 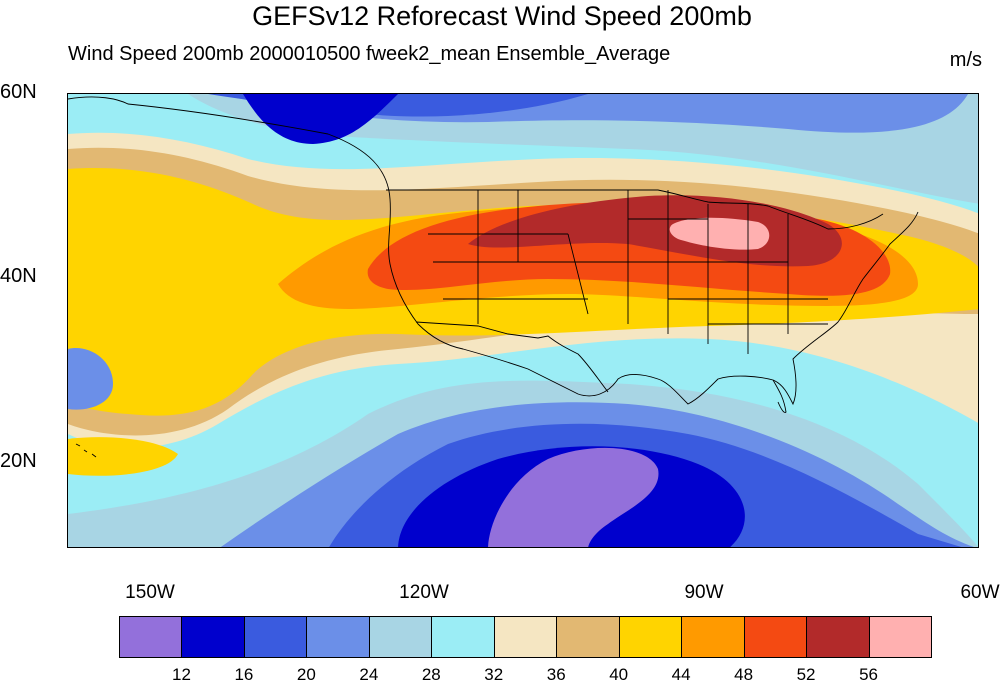 What do you see at coordinates (18, 461) in the screenshot?
I see `lat-label-20n: 20N` at bounding box center [18, 461].